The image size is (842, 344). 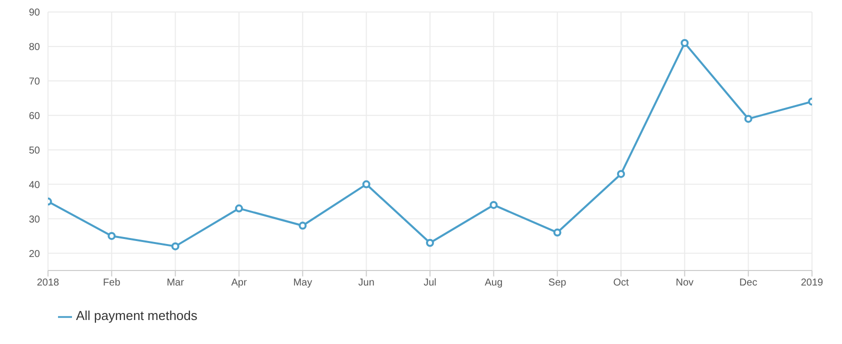 I want to click on y-tick-label: 20, so click(x=34, y=254).